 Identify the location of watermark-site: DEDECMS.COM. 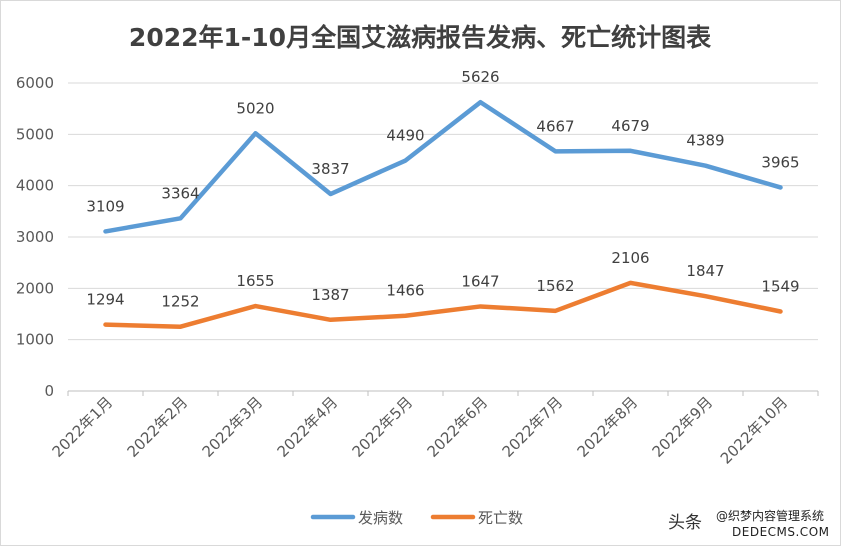
(781, 532).